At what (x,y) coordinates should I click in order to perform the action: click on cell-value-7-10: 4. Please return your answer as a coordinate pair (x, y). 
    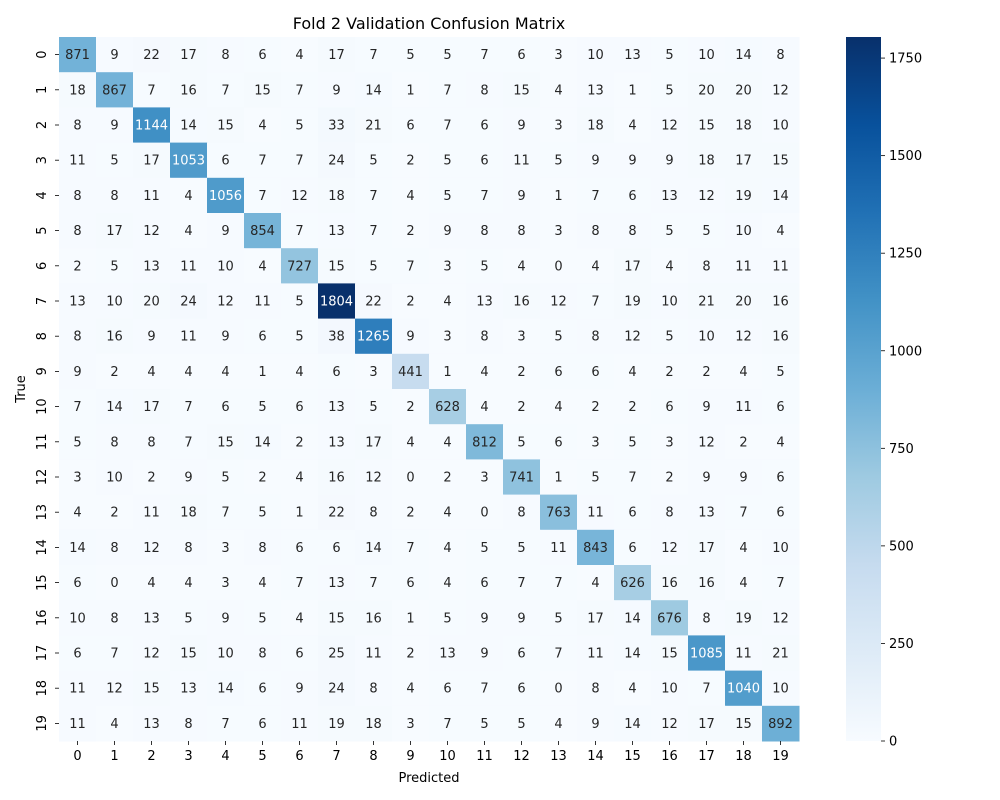
    Looking at the image, I should click on (447, 302).